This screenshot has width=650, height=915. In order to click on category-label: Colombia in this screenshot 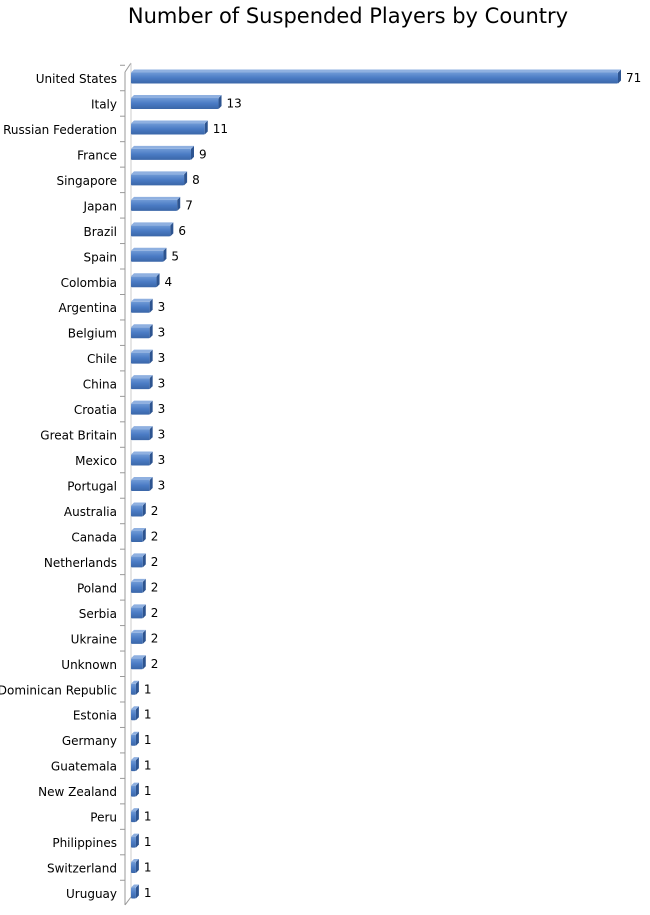, I will do `click(89, 283)`.